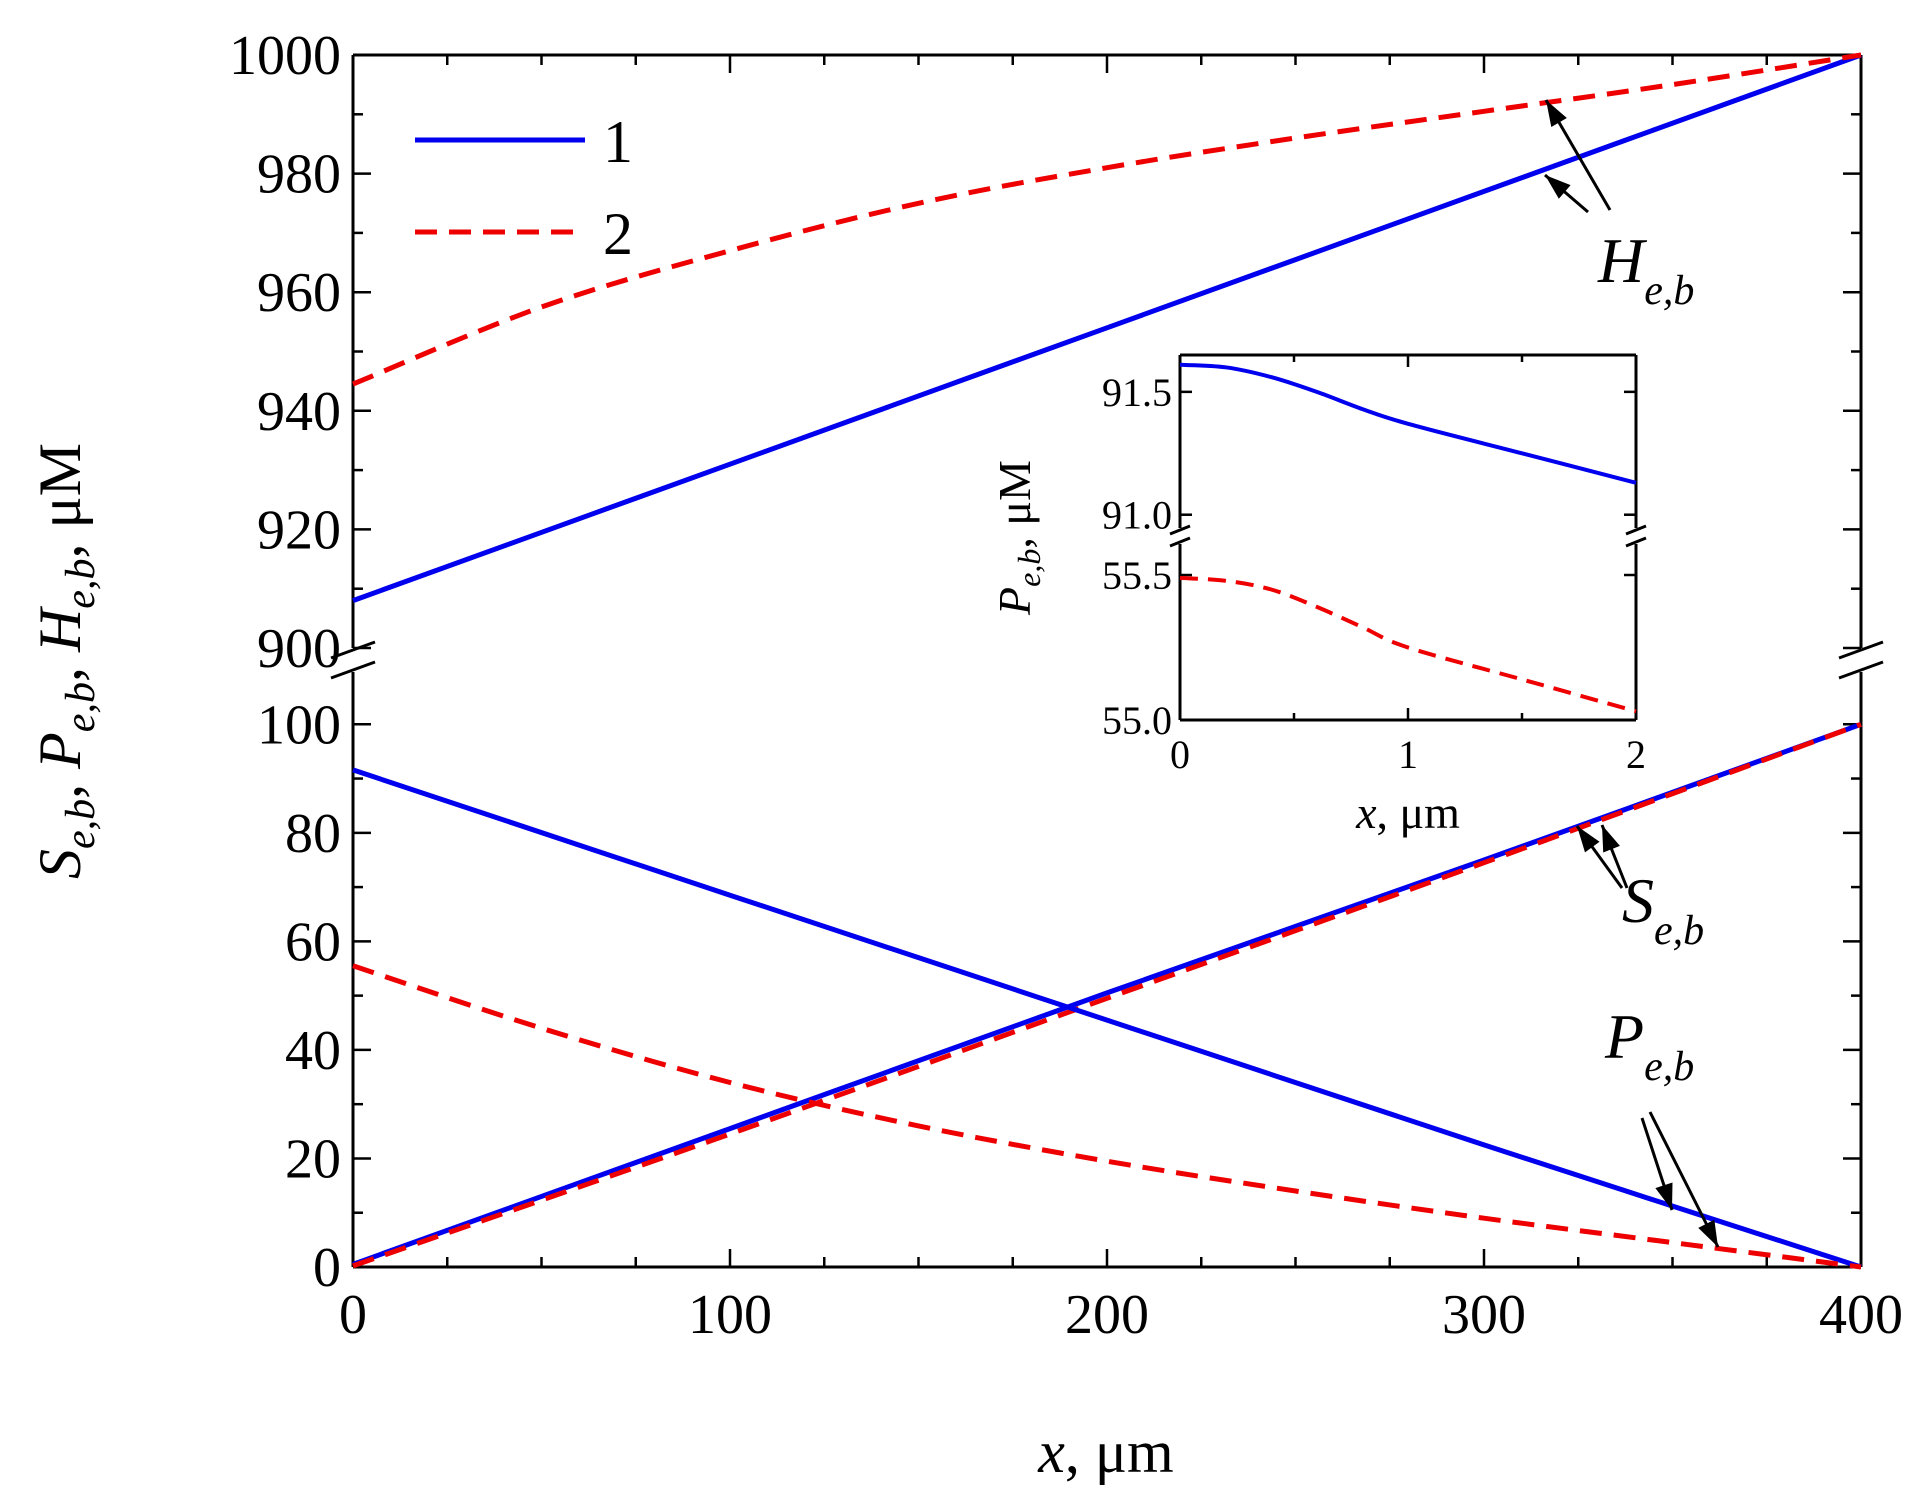 This screenshot has width=1931, height=1507. I want to click on inset-y-axis-title-unit: , μM, so click(1014, 504).